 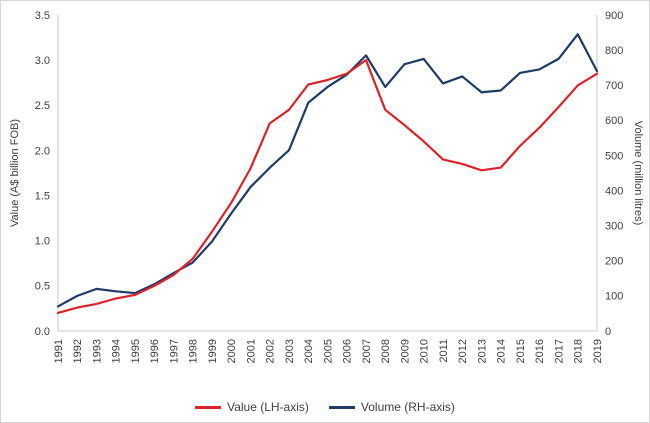 I want to click on right-tick-label: 900, so click(x=614, y=16).